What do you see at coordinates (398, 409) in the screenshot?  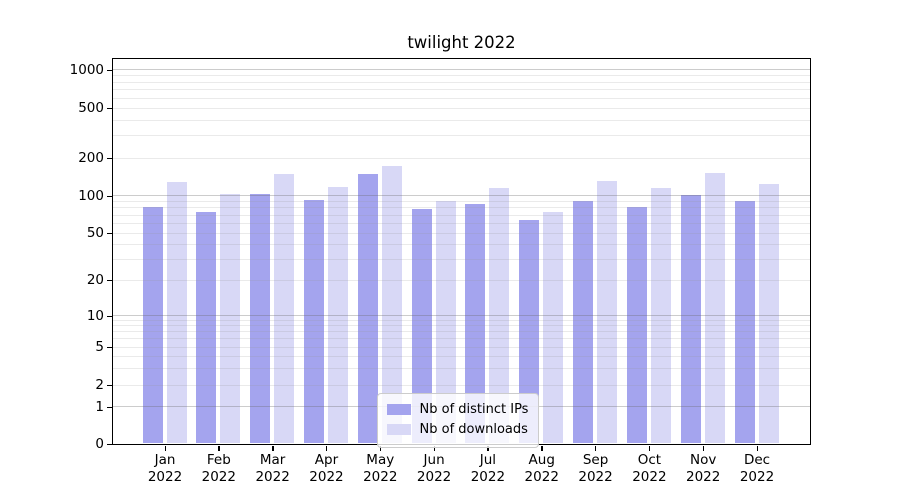 I see `legend-swatch-distinct-ips` at bounding box center [398, 409].